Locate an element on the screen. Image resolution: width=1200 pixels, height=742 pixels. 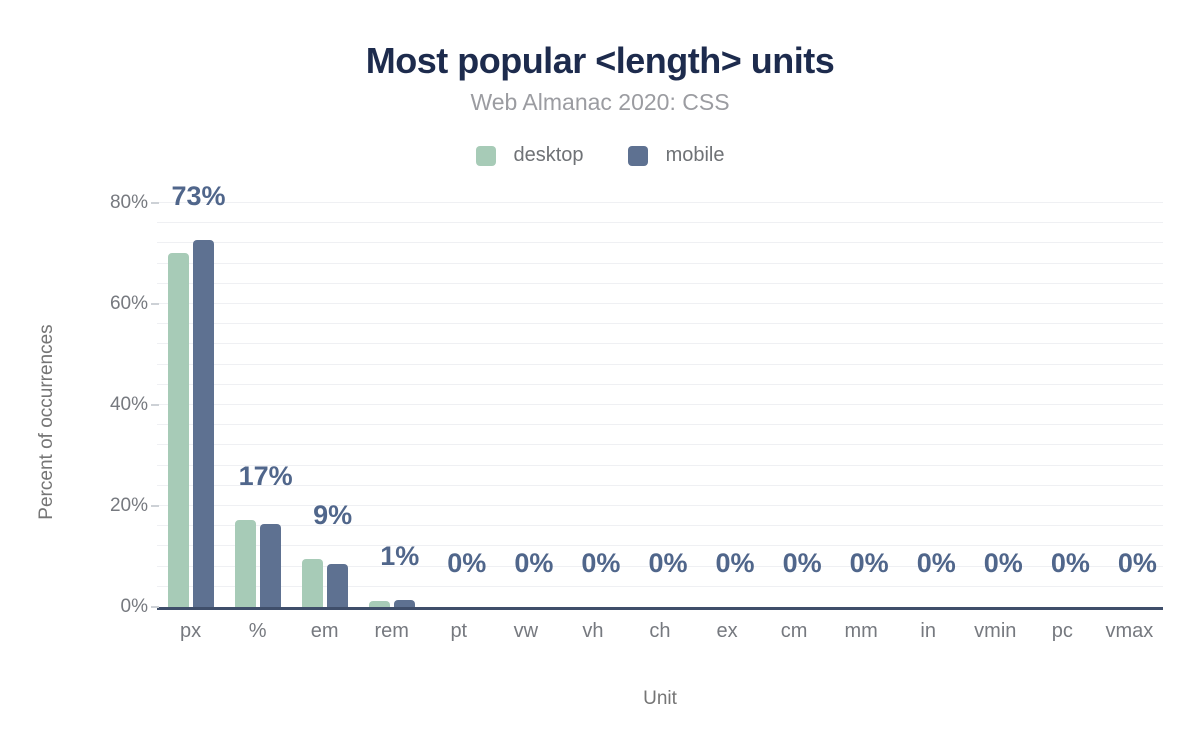
chart-title: Most popular <length> units is located at coordinates (600, 60).